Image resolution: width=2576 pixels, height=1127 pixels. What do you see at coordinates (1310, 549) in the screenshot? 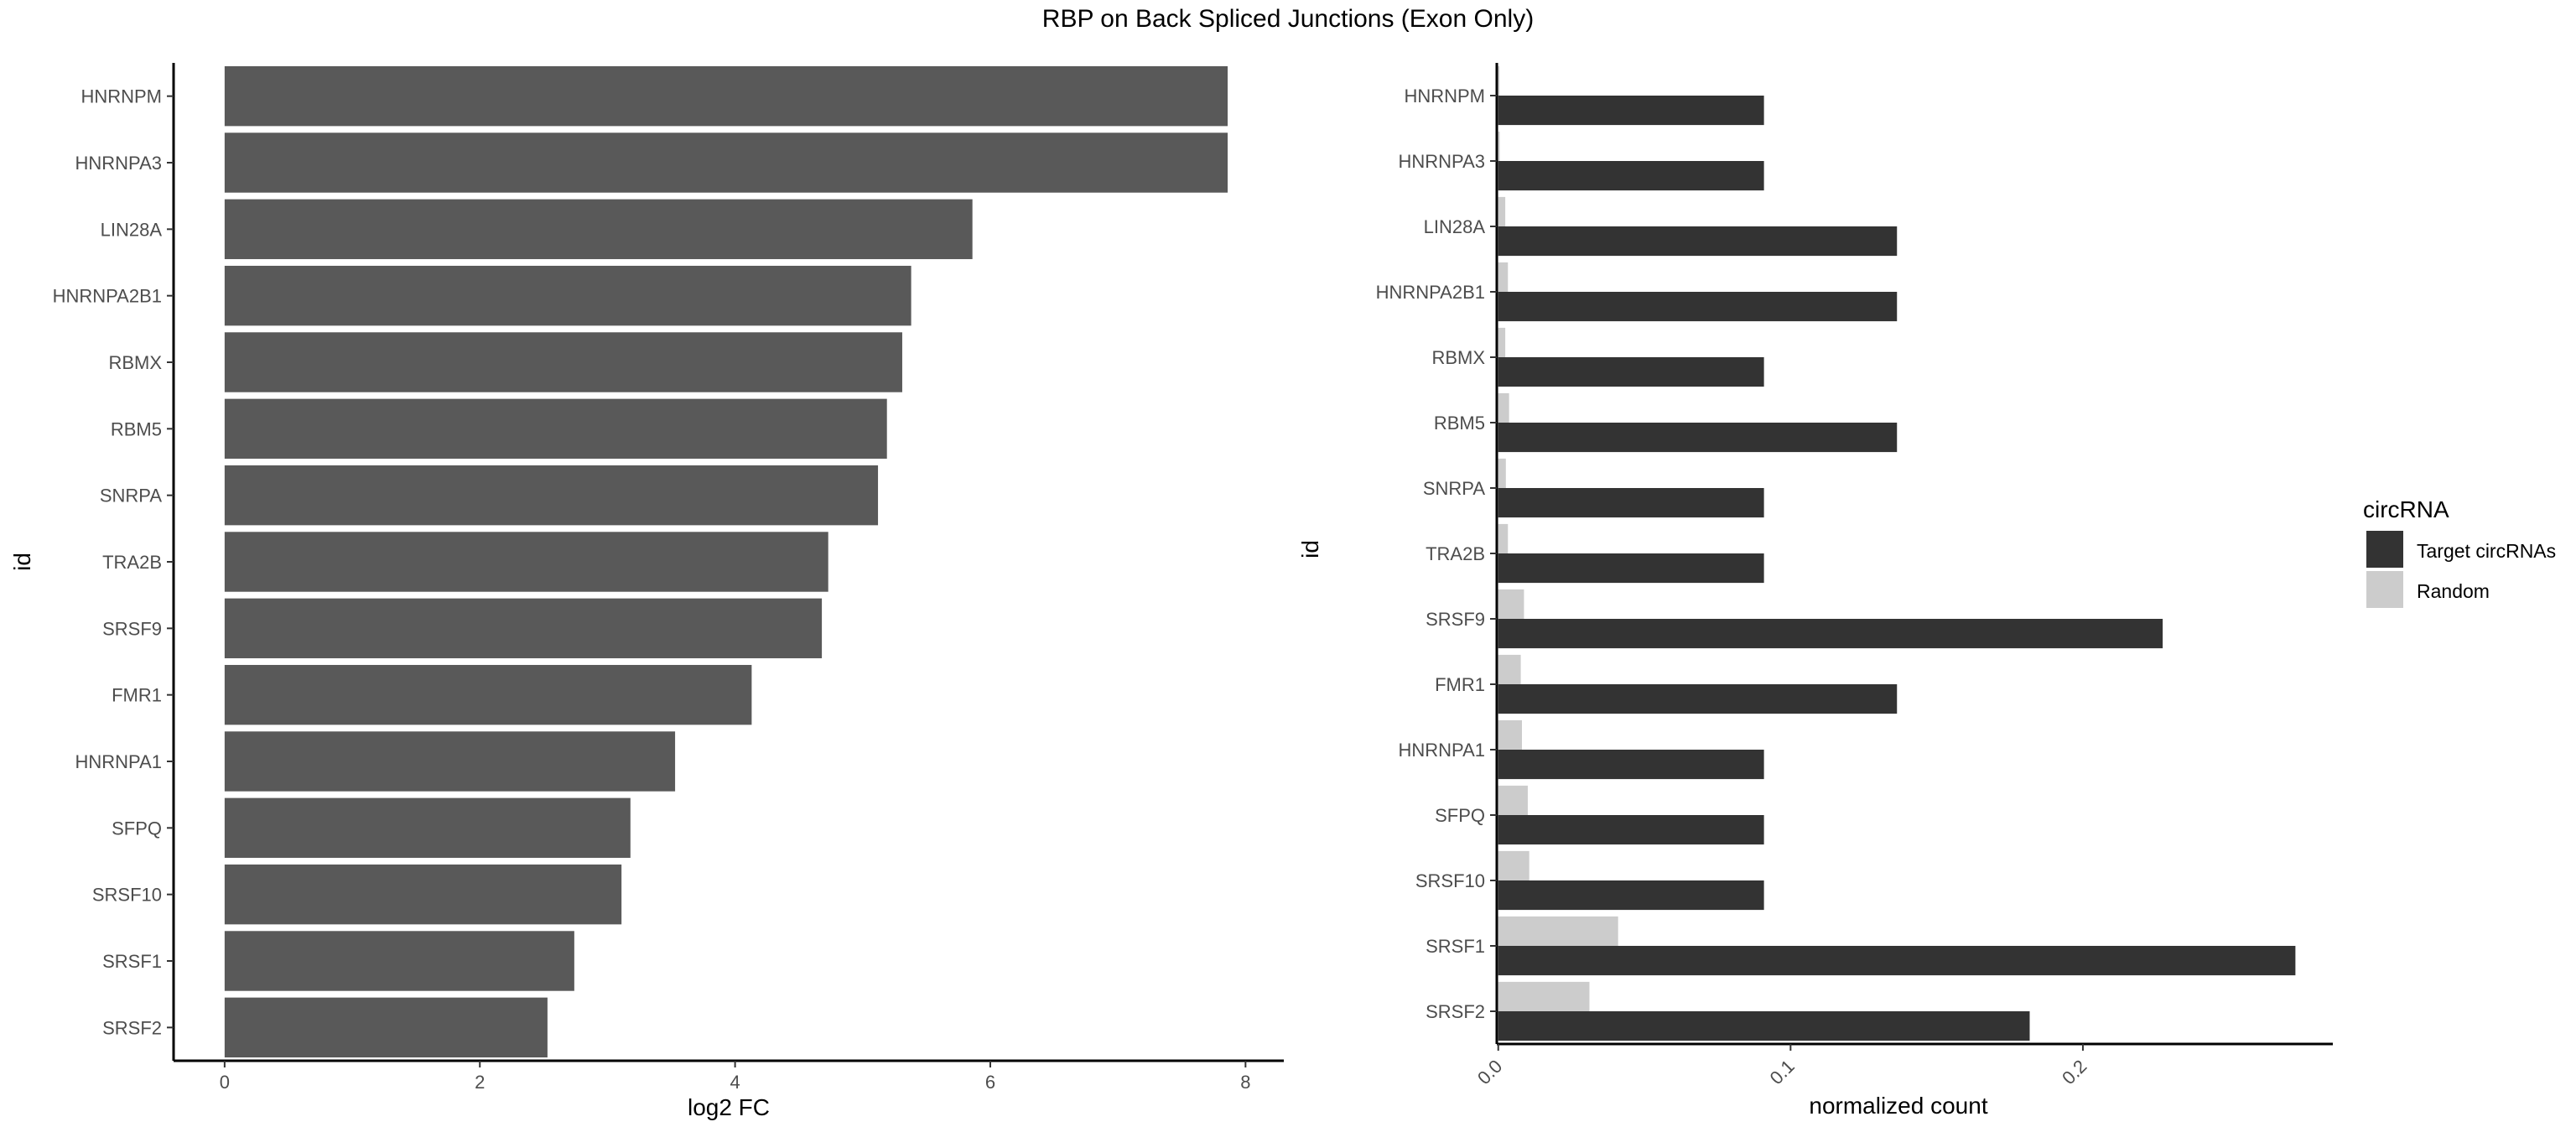
I see `right-y-axis-label: id` at bounding box center [1310, 549].